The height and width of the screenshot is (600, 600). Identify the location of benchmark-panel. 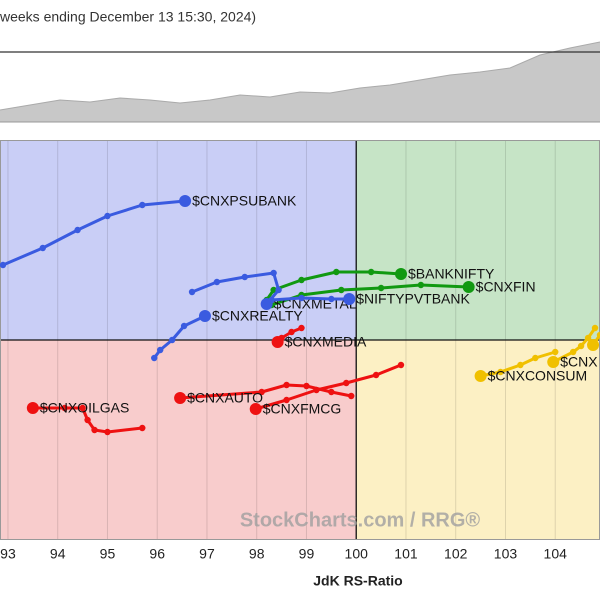
(300, 82).